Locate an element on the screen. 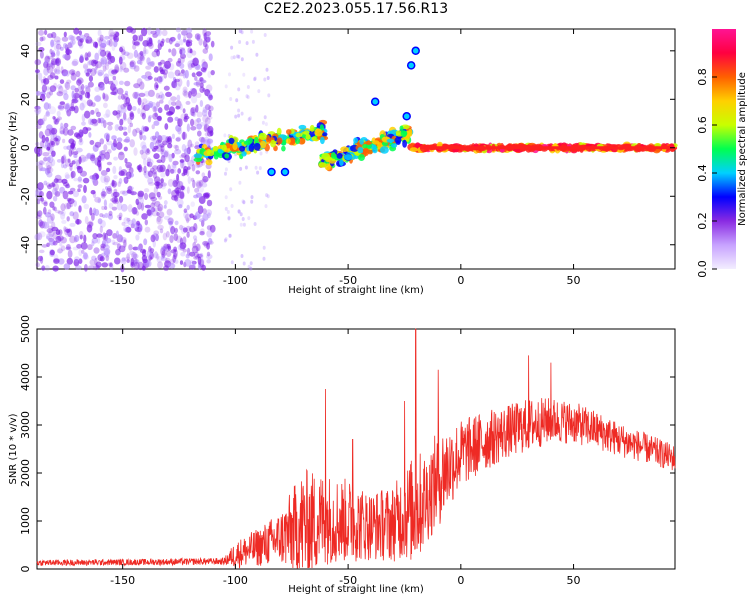  spectrogram-y-tick-label: -20 is located at coordinates (25, 196).